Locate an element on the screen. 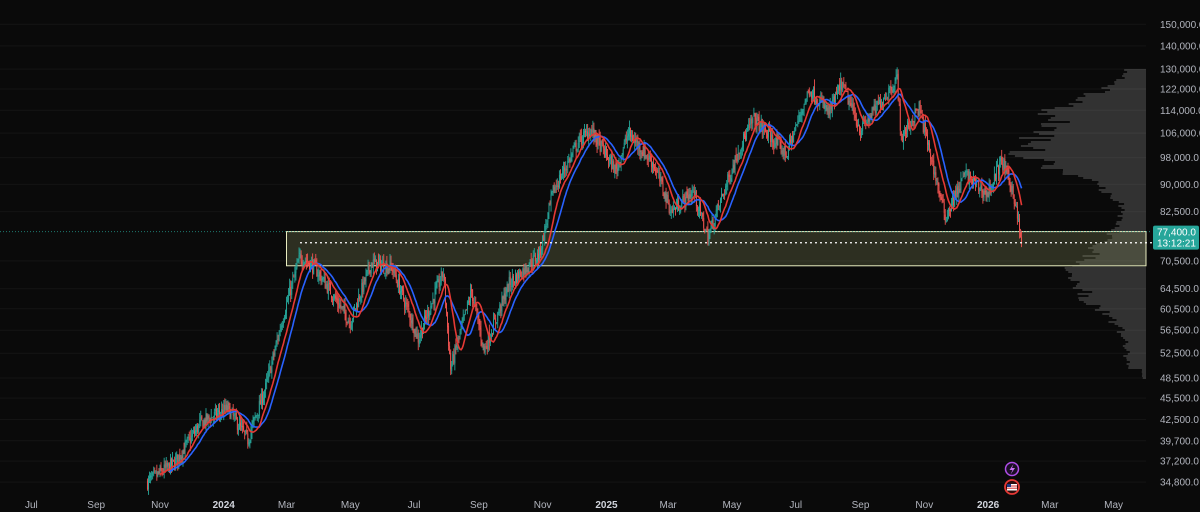 The image size is (1200, 512). y-tick-label: 45,500.0 is located at coordinates (1179, 399).